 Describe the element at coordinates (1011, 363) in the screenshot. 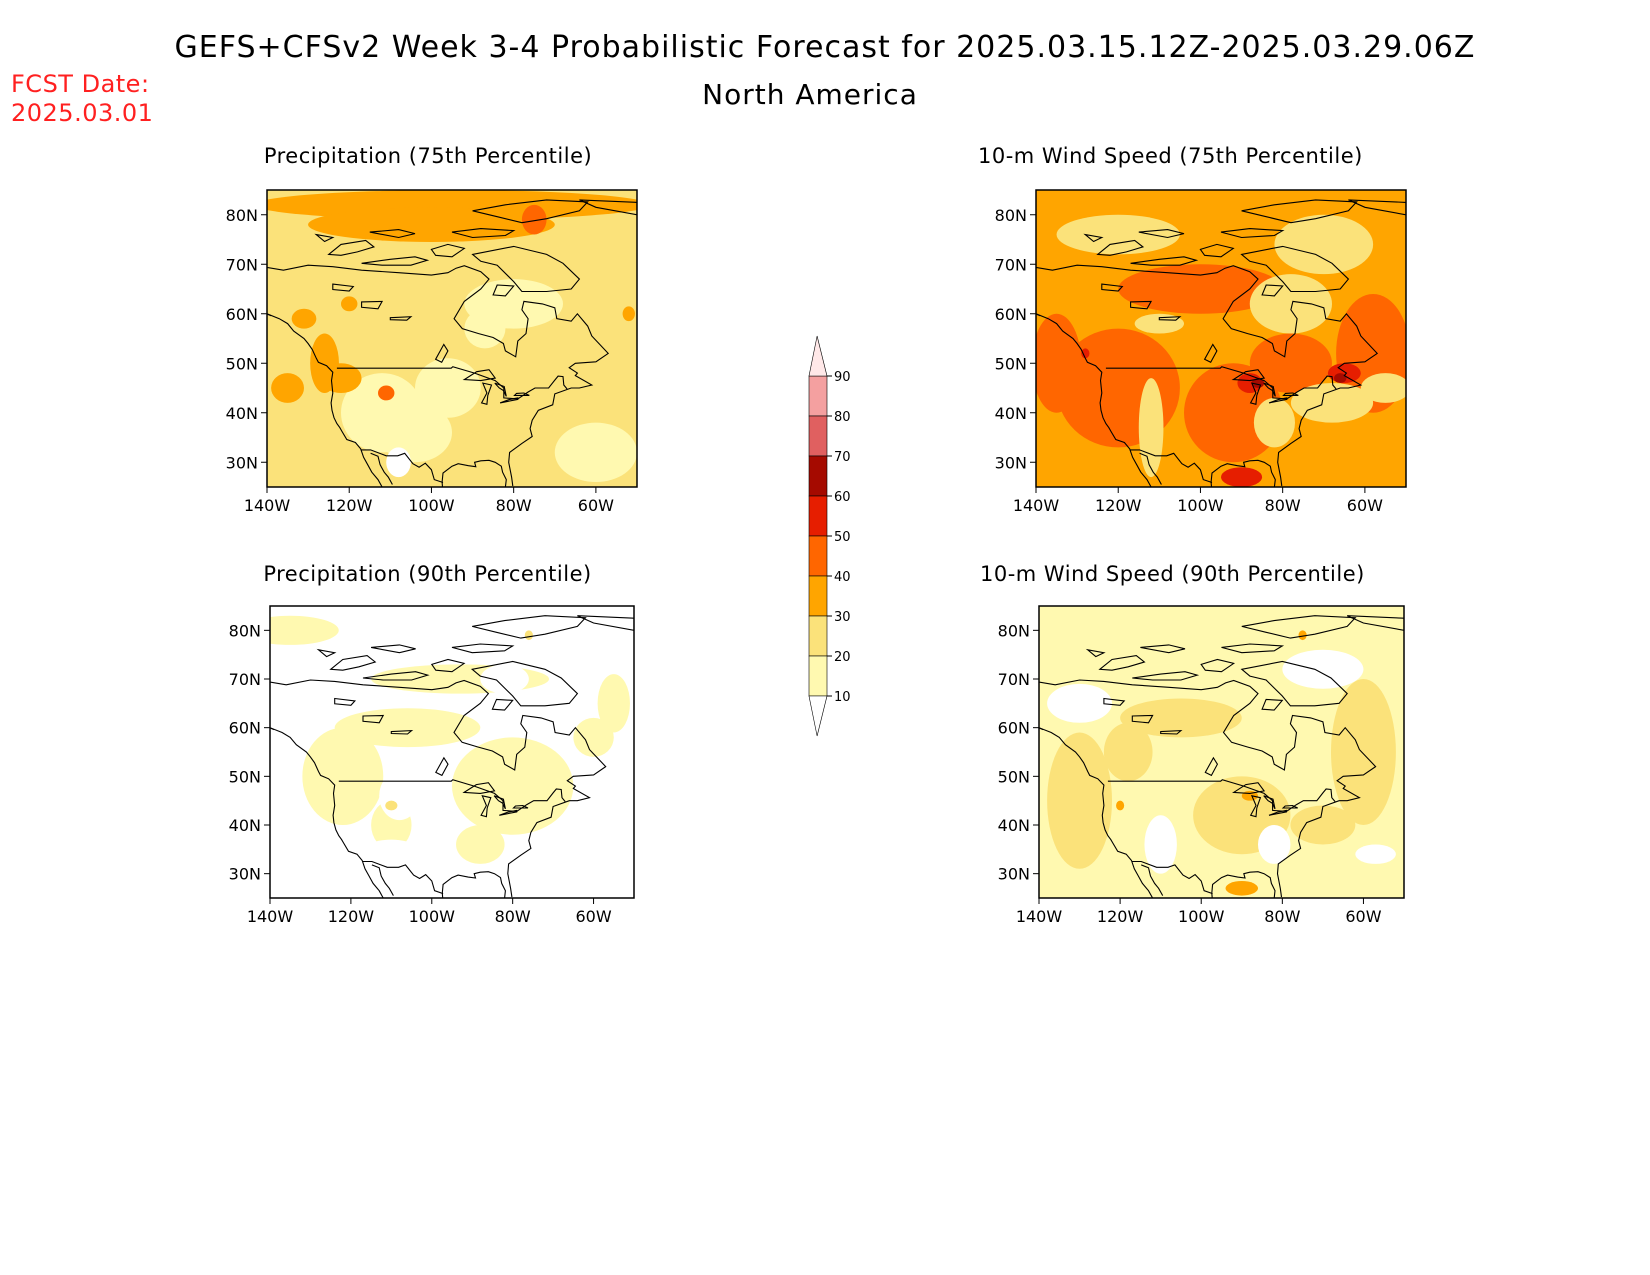

I see `lat-tick-label: 50N` at that location.